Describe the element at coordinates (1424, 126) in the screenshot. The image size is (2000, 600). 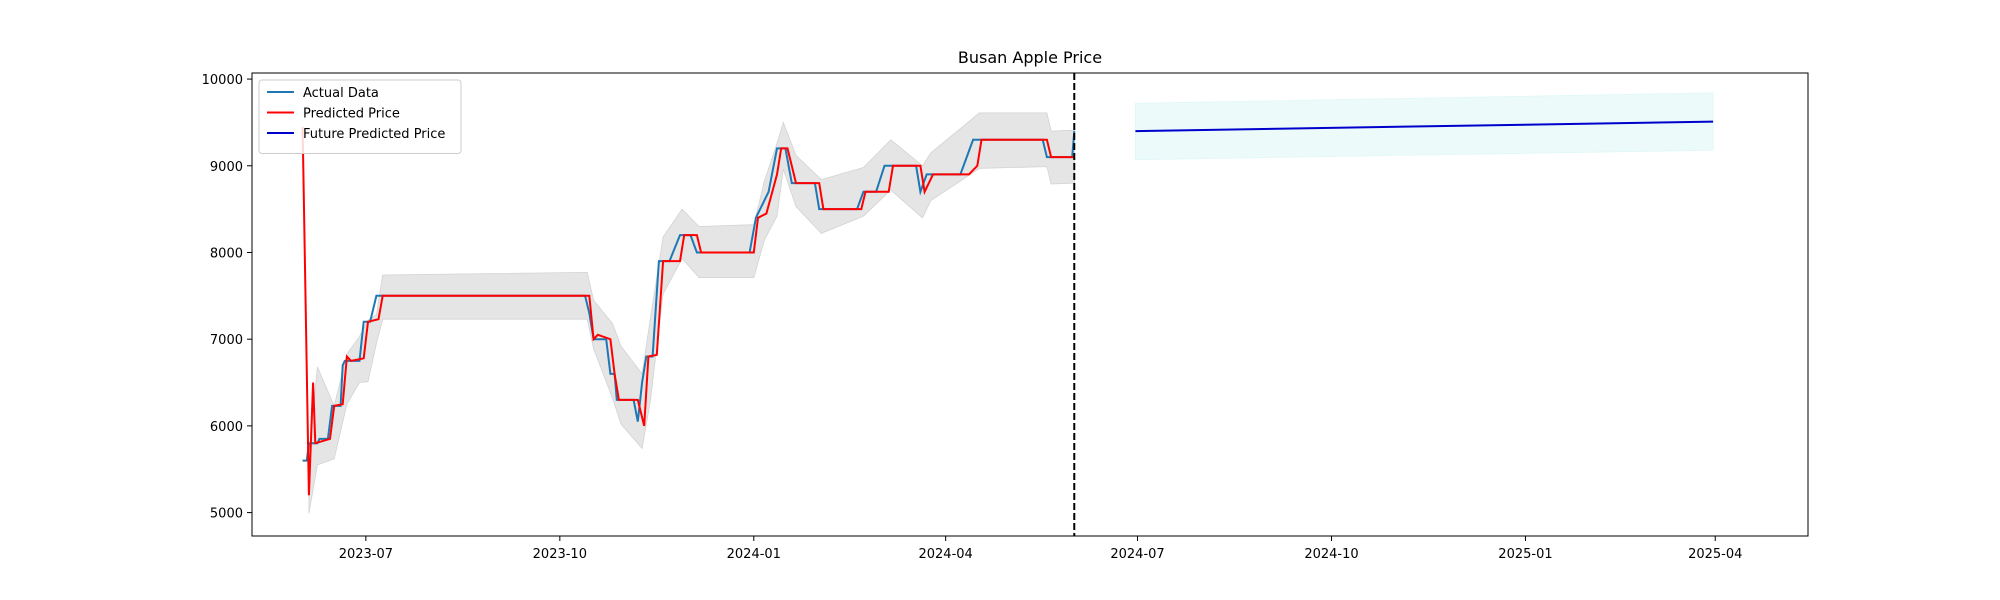
I see `series-line-future-predicted-price` at that location.